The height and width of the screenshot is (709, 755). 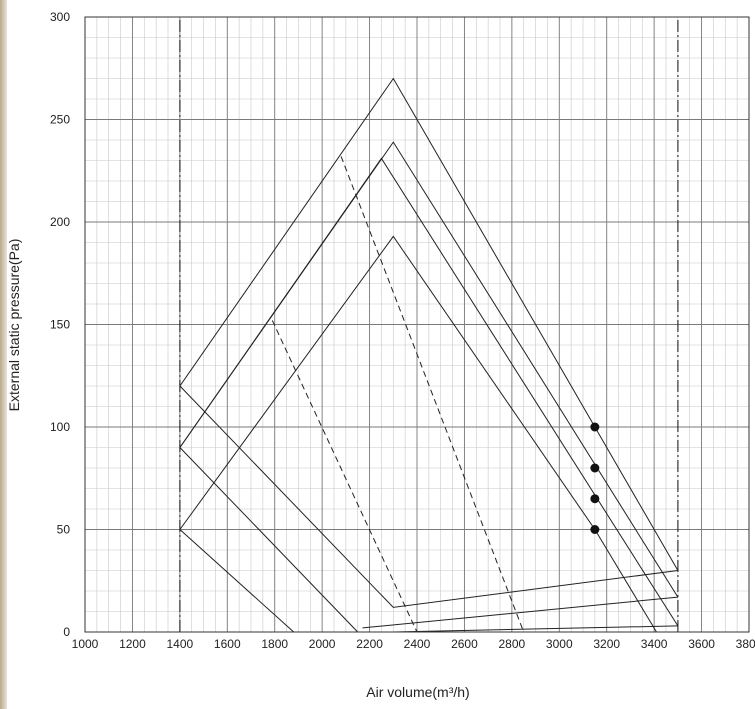 What do you see at coordinates (64, 530) in the screenshot?
I see `y-tick-label: 50` at bounding box center [64, 530].